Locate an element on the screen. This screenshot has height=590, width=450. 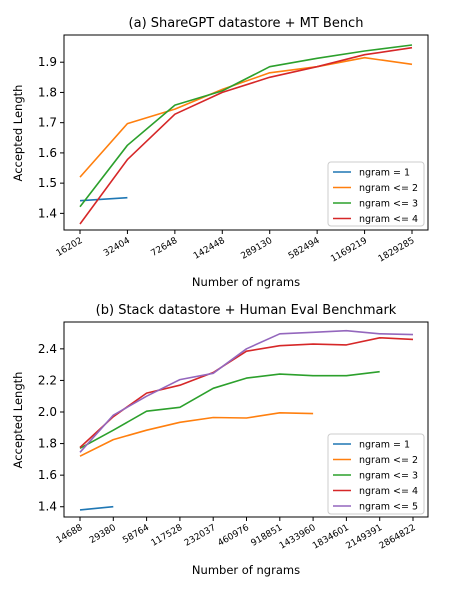
x-tick-label: 1169219 is located at coordinates (349, 250).